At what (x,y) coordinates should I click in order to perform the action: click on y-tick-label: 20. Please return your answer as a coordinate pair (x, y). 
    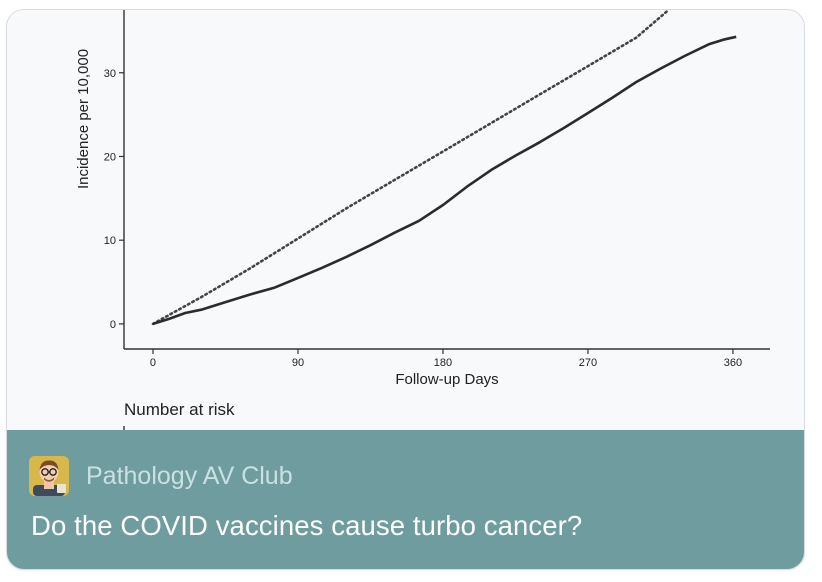
    Looking at the image, I should click on (110, 157).